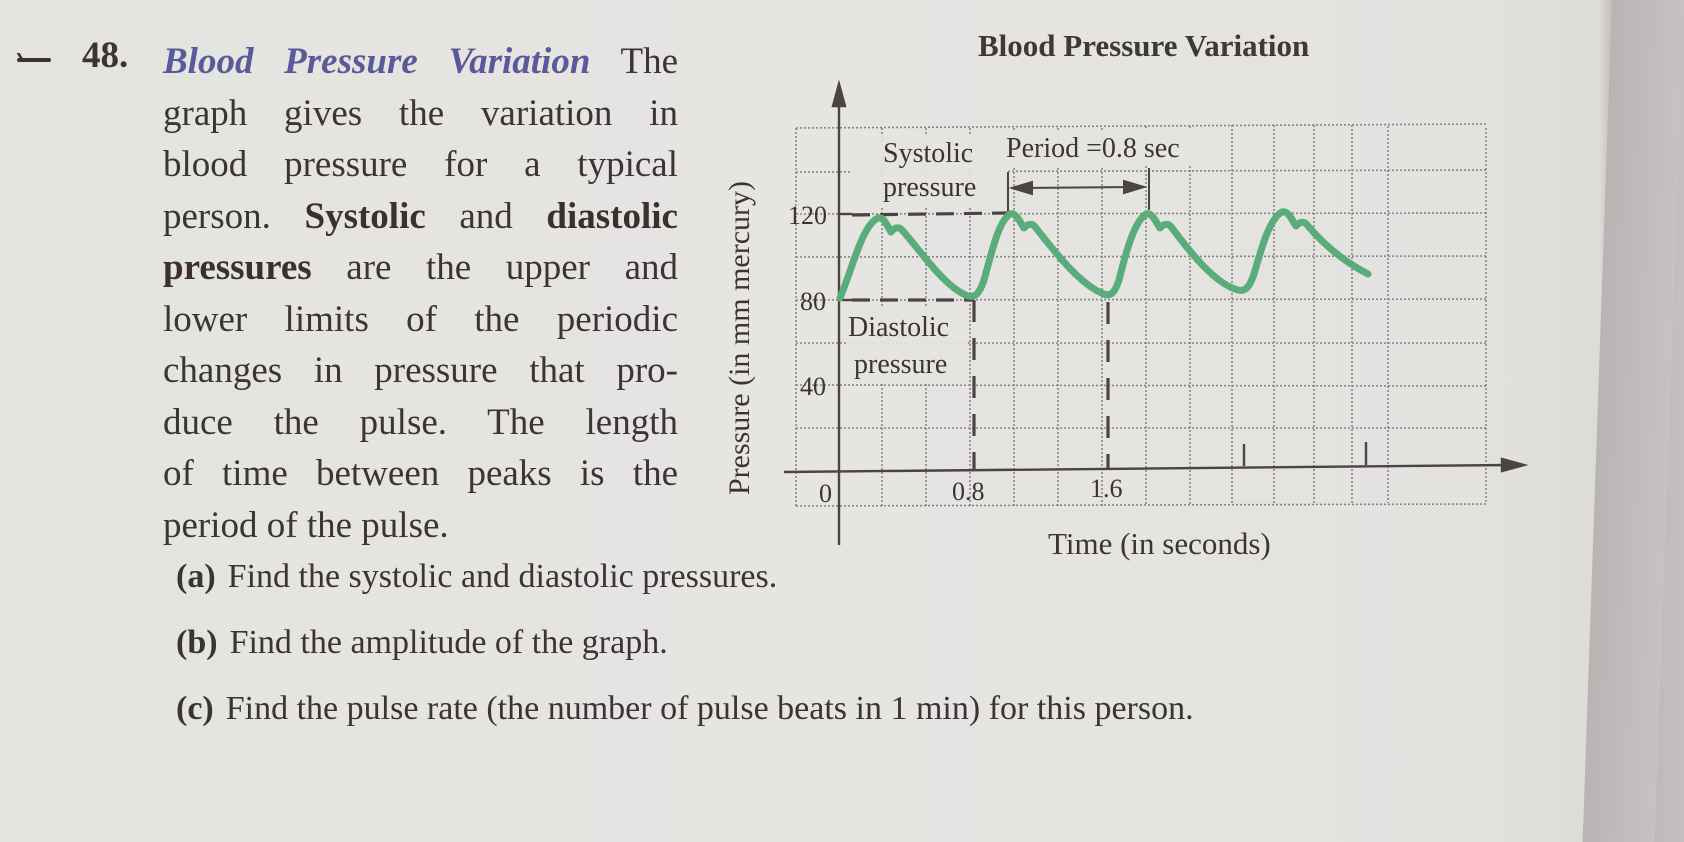 The image size is (1684, 842). What do you see at coordinates (1135, 187) in the screenshot?
I see `arrow-right-icon` at bounding box center [1135, 187].